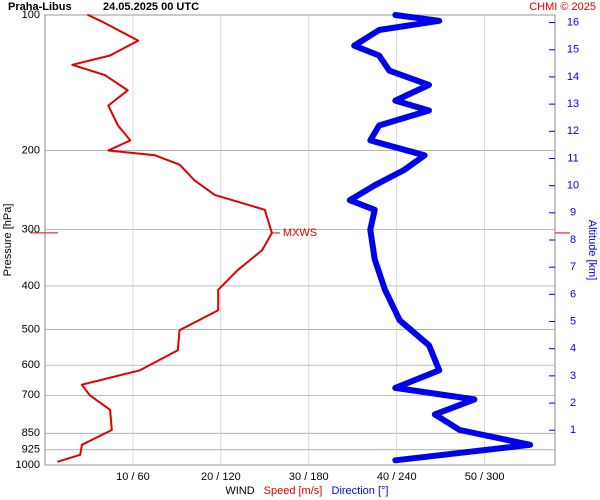 This screenshot has height=500, width=600. Describe the element at coordinates (573, 50) in the screenshot. I see `y2-tick-label: 15` at that location.